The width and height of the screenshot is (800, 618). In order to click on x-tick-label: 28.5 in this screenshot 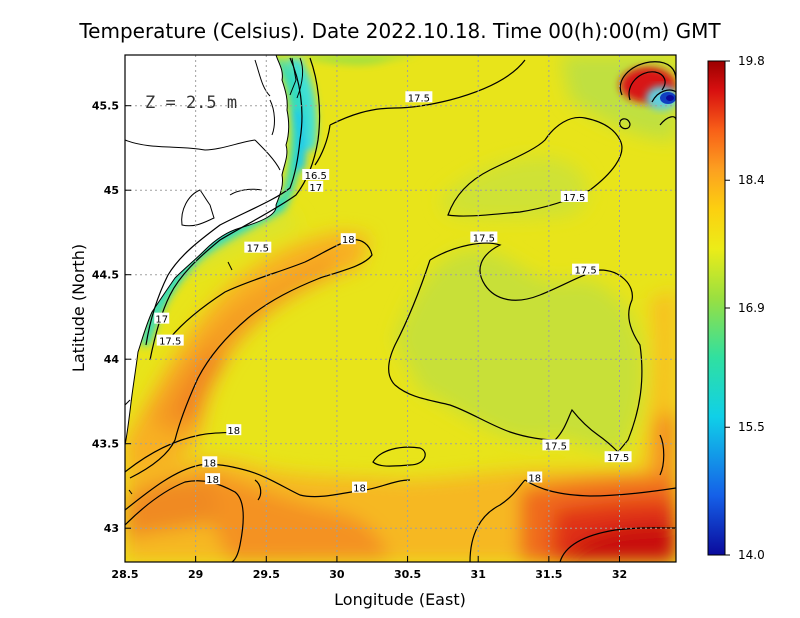, I will do `click(124, 574)`.